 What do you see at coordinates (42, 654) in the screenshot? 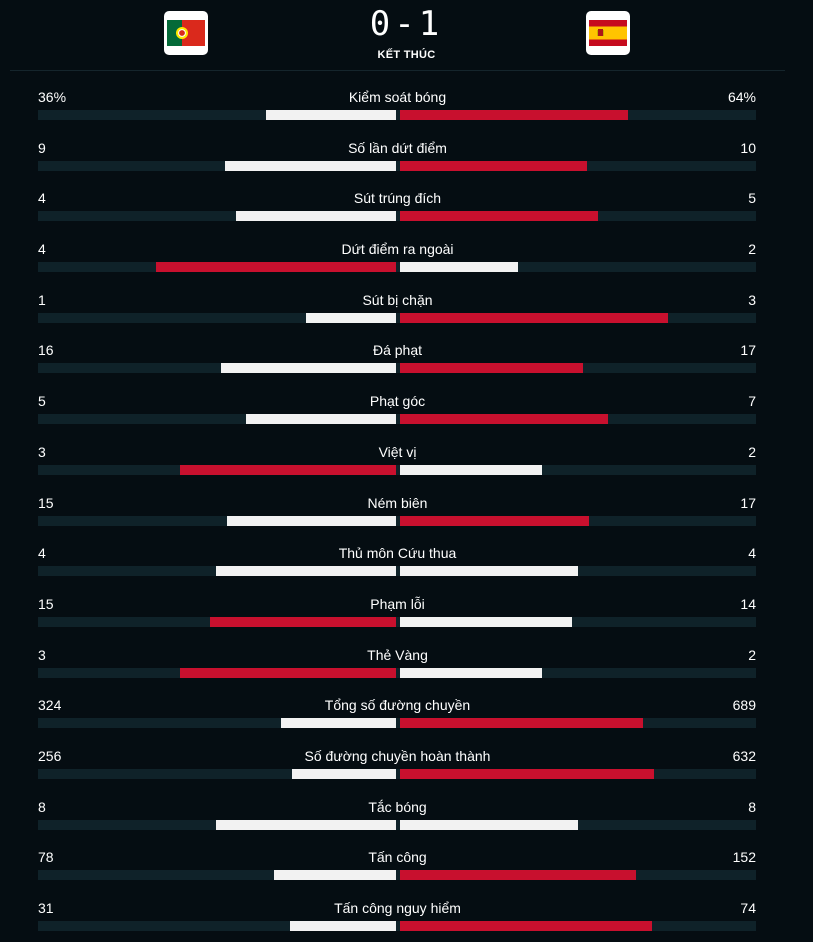
I see `home-stat-value: 3` at bounding box center [42, 654].